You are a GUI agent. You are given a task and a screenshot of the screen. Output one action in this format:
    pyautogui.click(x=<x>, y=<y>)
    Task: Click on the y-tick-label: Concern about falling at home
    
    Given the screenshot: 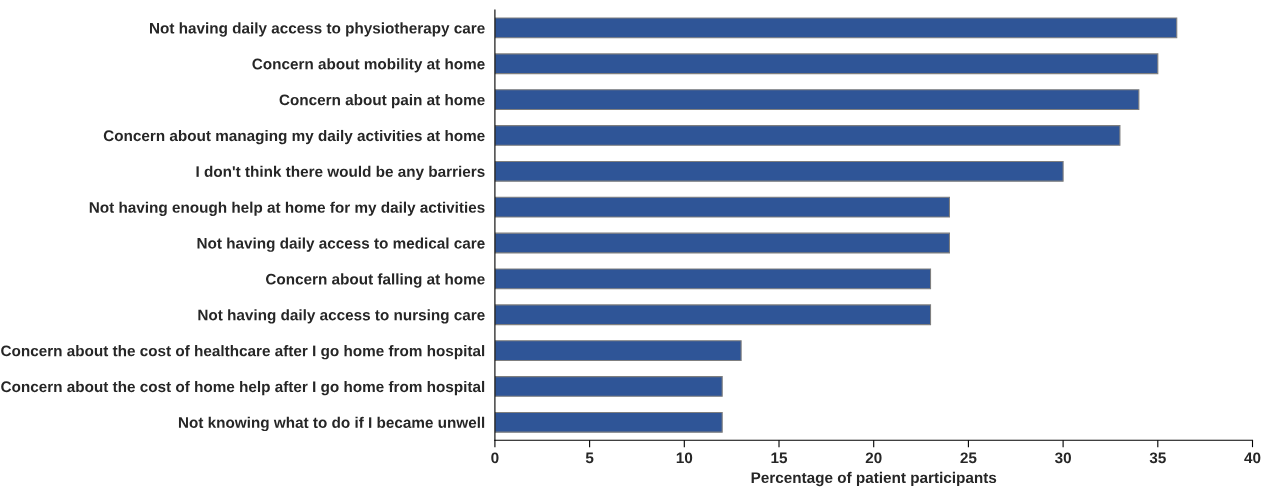 What is the action you would take?
    pyautogui.click(x=375, y=280)
    